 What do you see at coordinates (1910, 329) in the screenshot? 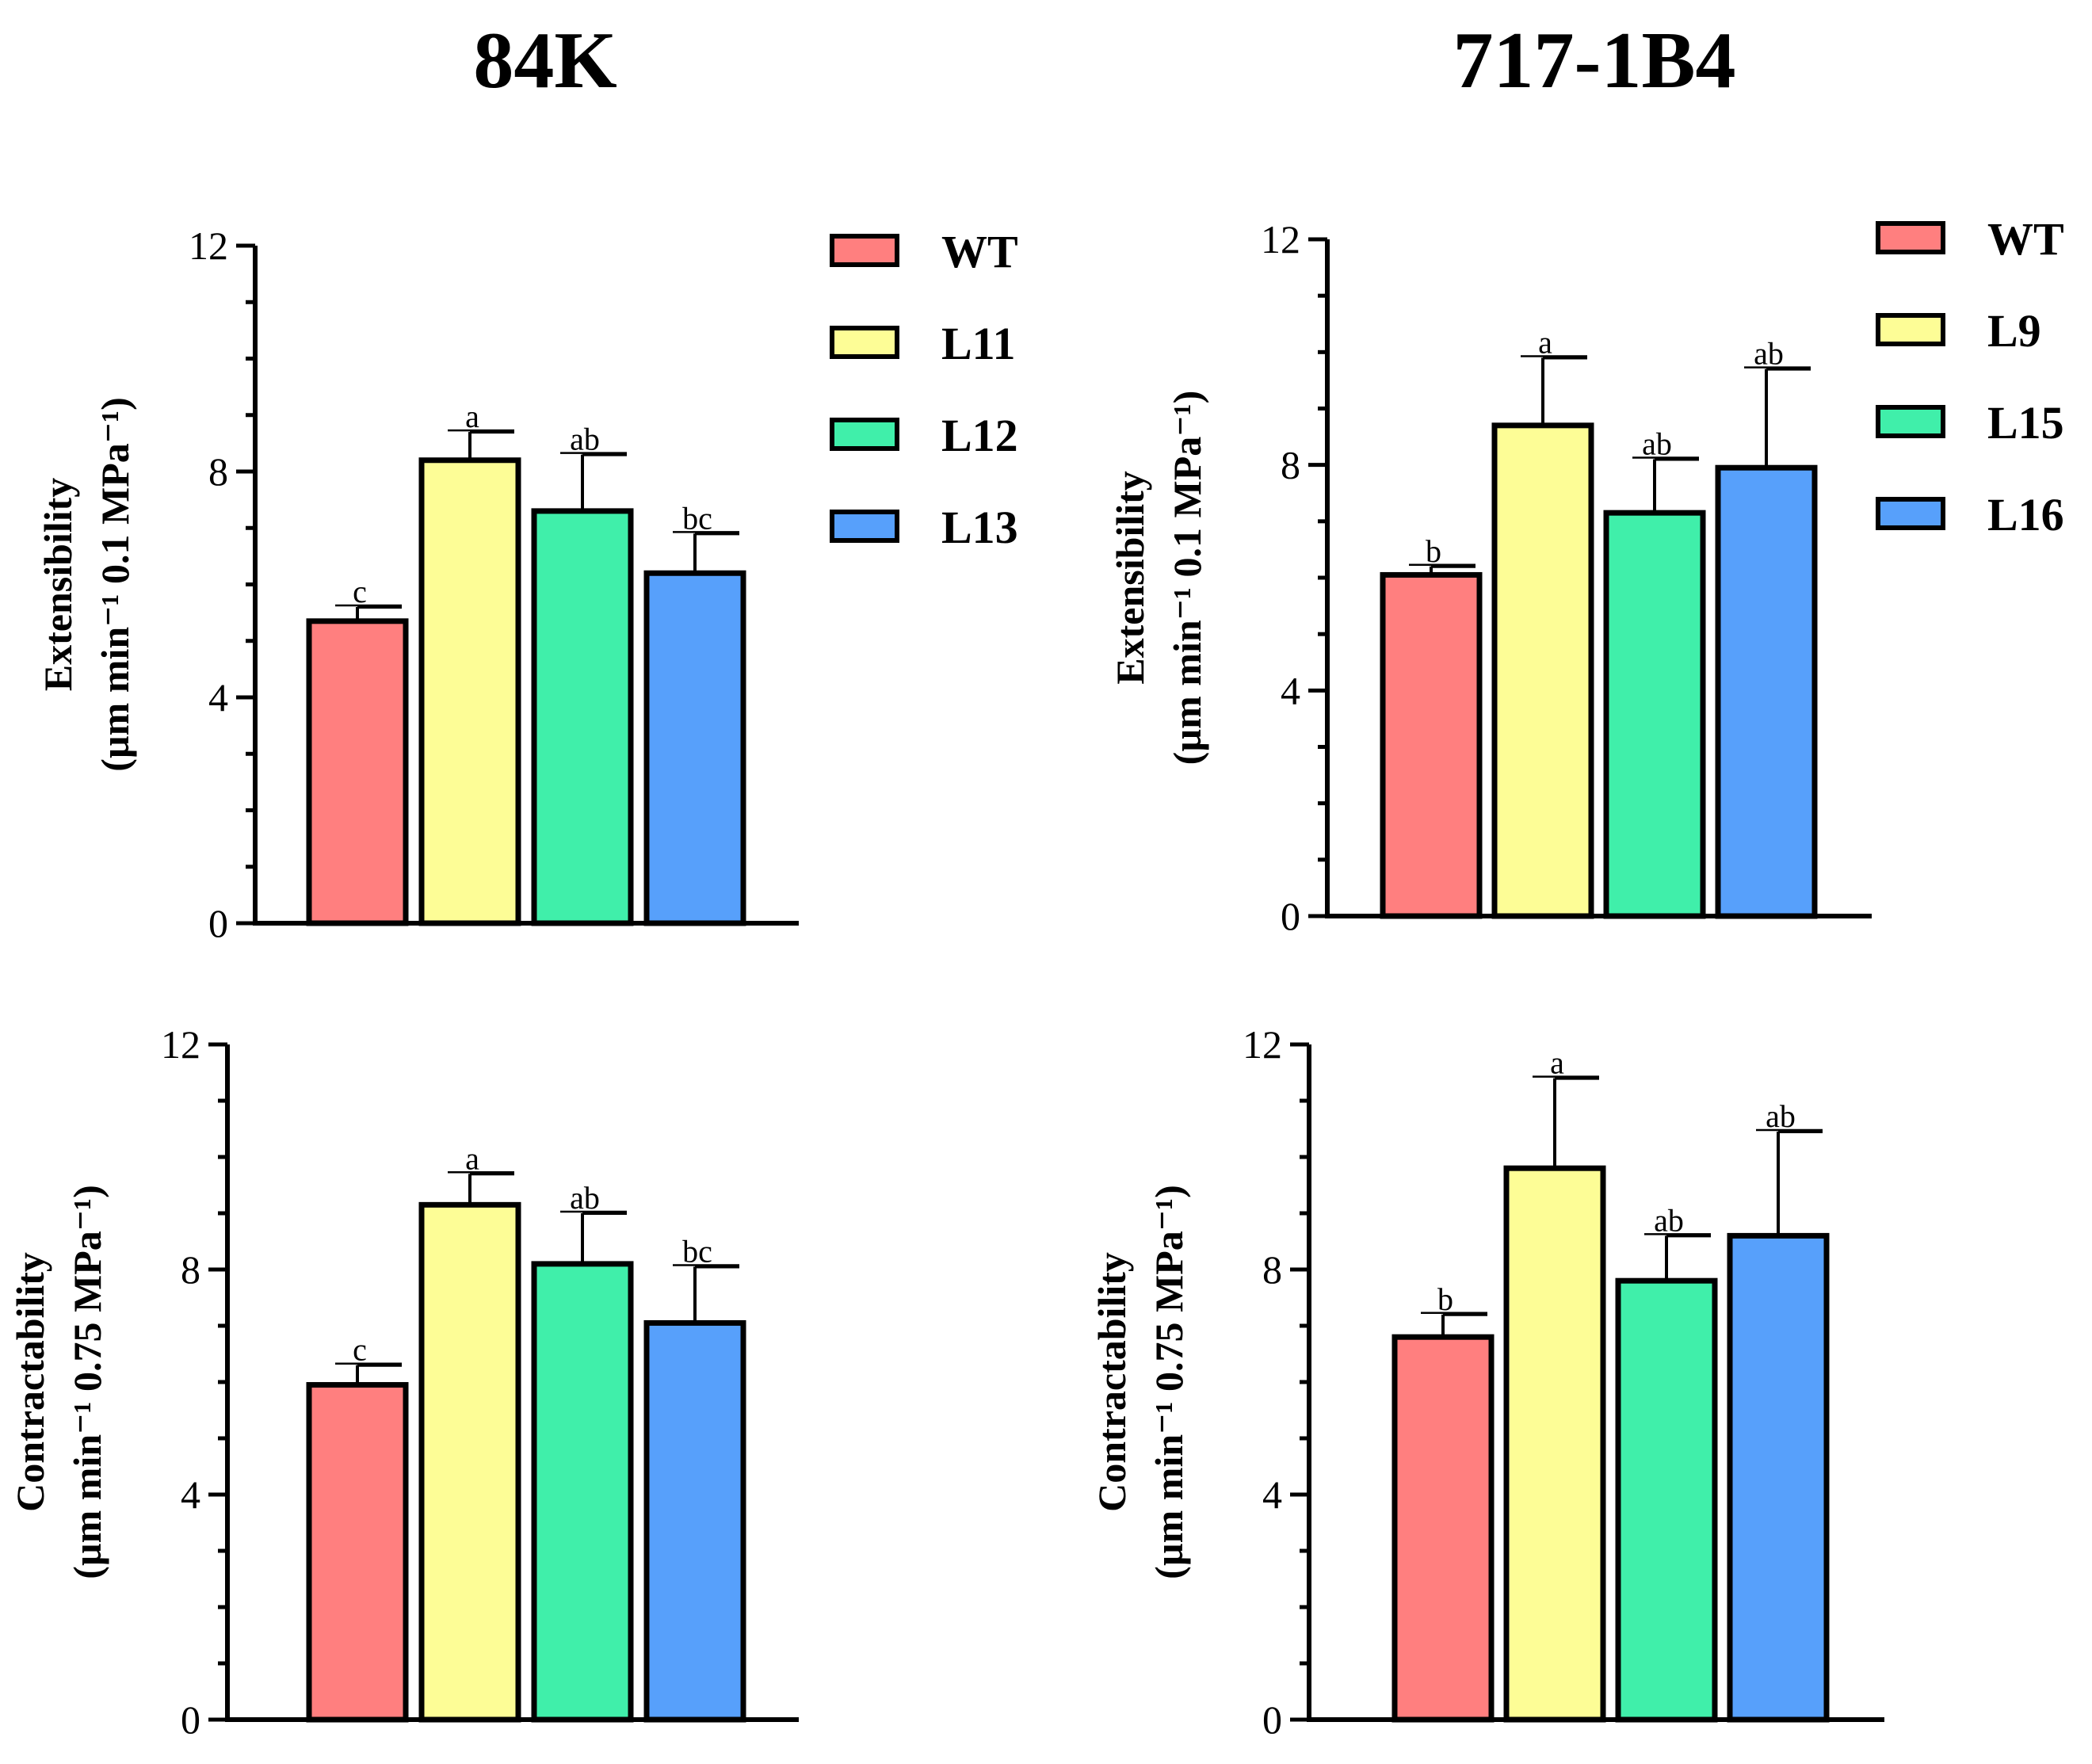
I see `legend-swatch-l9` at bounding box center [1910, 329].